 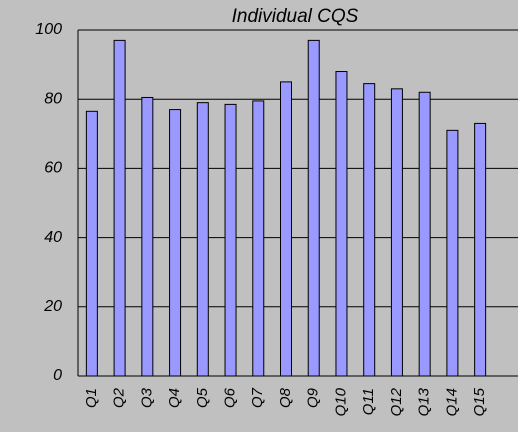 I want to click on x-tick-label: Q6, so click(x=230, y=397).